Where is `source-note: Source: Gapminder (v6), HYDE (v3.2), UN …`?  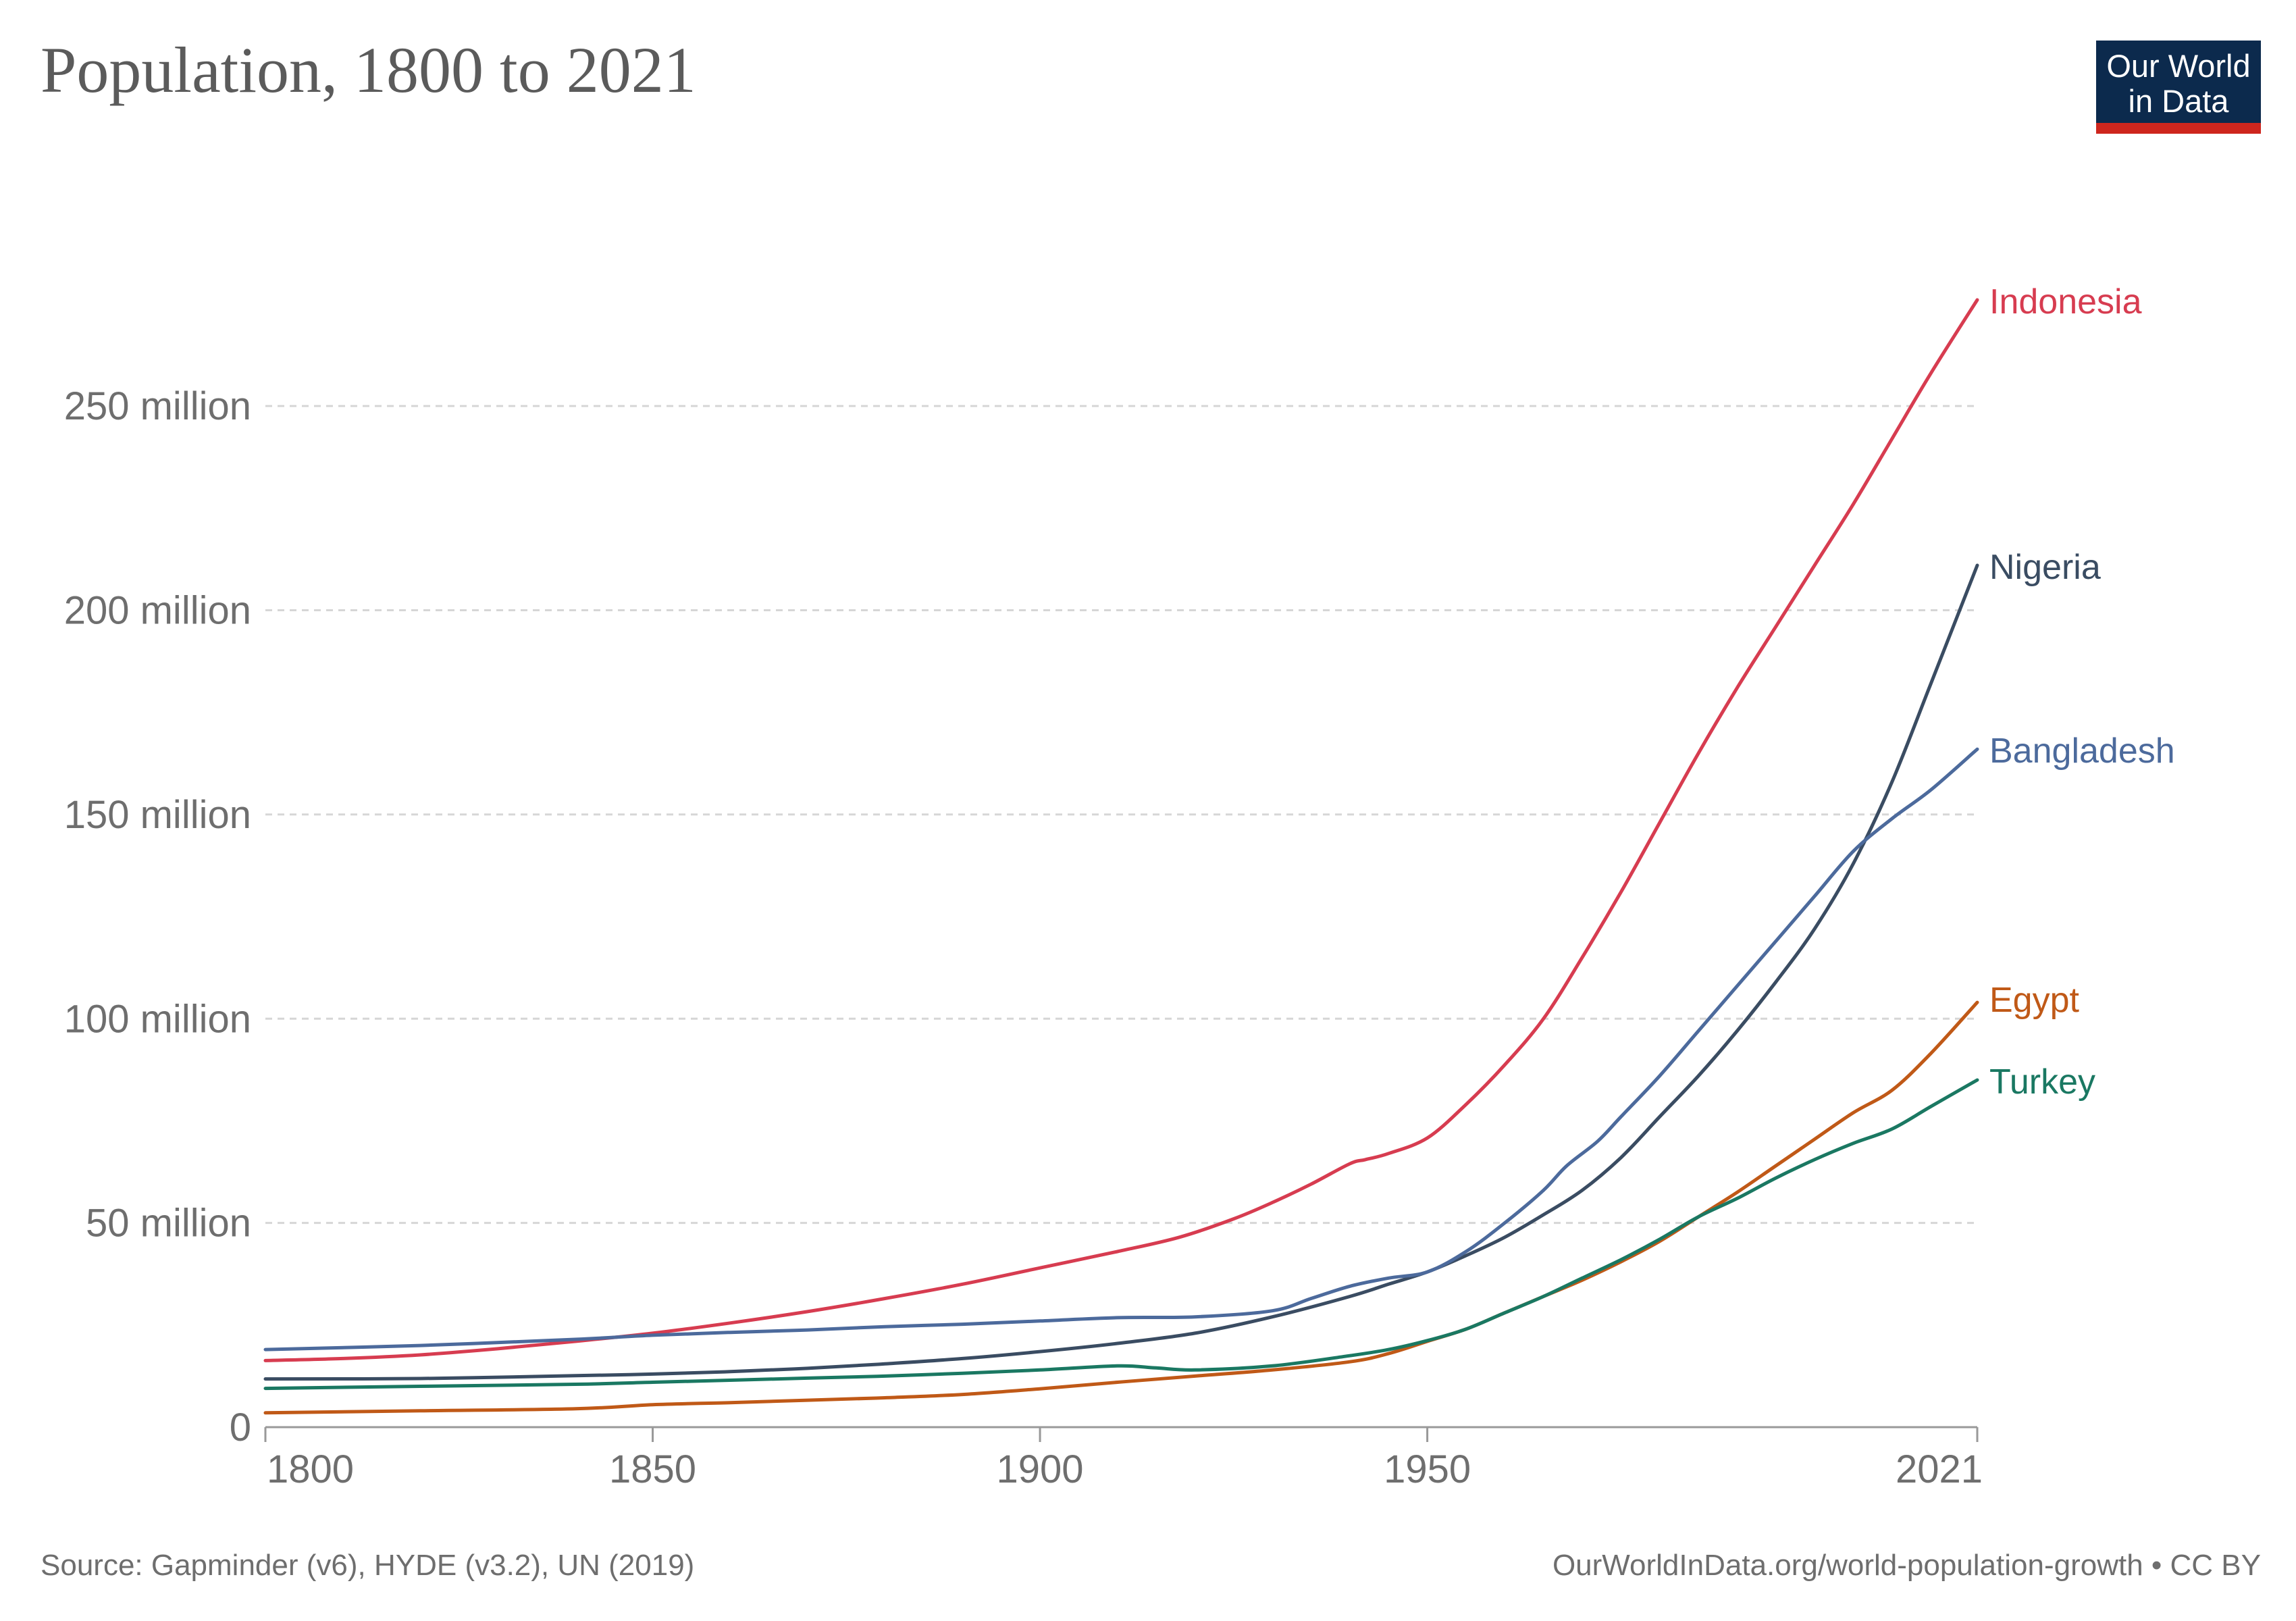 source-note: Source: Gapminder (v6), HYDE (v3.2), UN … is located at coordinates (368, 1565).